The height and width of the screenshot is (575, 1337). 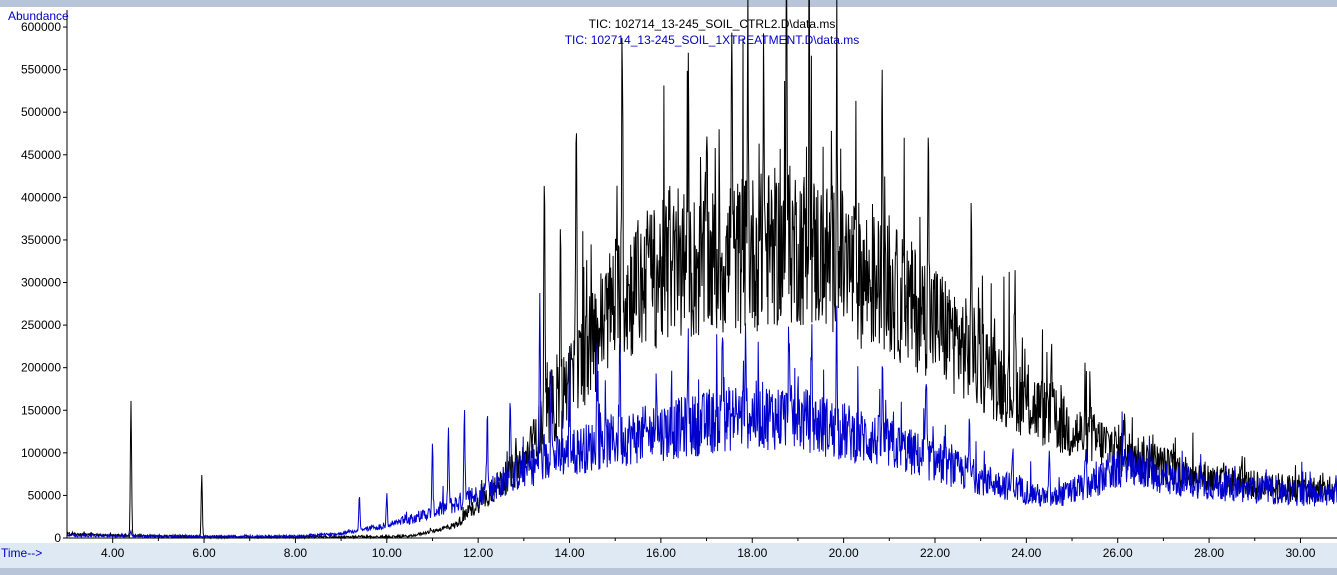 What do you see at coordinates (387, 553) in the screenshot?
I see `x-tick-label: 10.00` at bounding box center [387, 553].